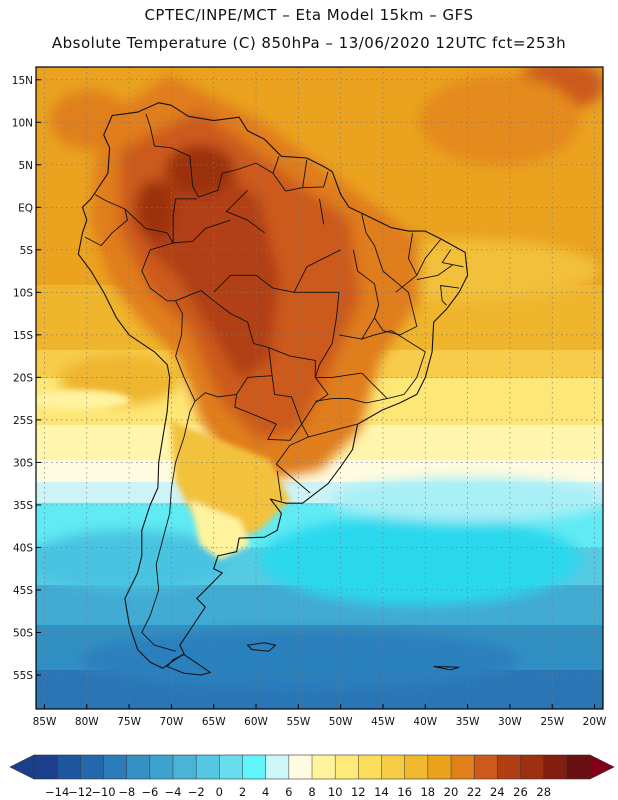 This screenshot has width=618, height=800. Describe the element at coordinates (595, 722) in the screenshot. I see `lon-tick-label: 20W` at that location.